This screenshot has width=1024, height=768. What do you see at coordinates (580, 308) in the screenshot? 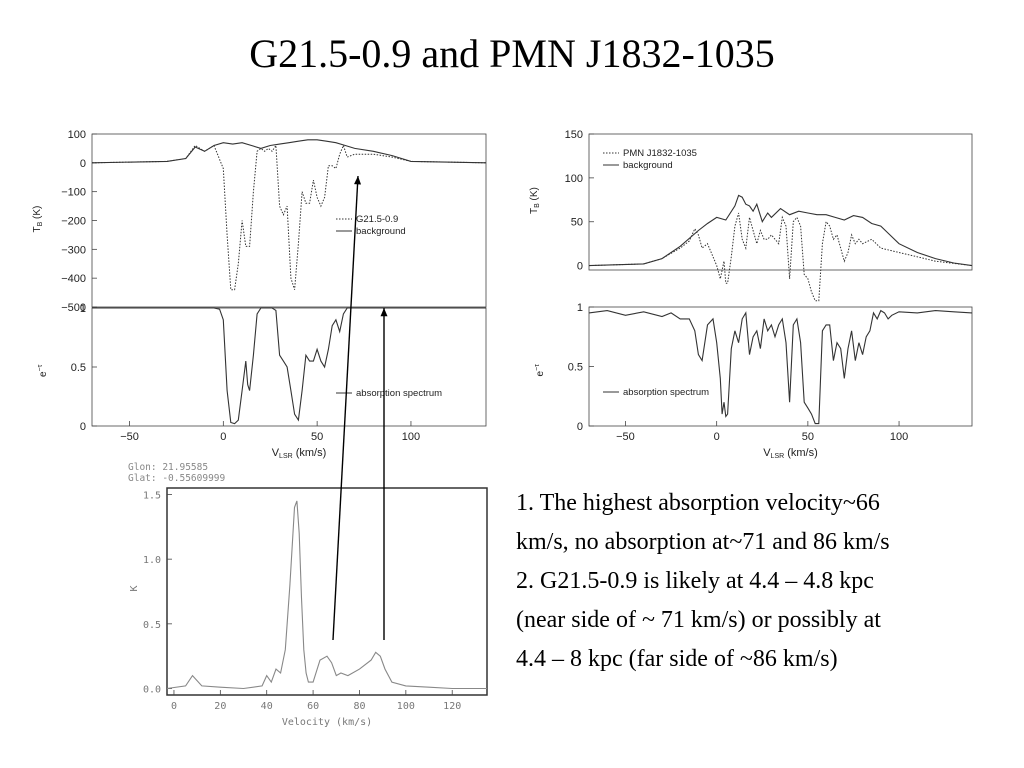
I see `pmn-absorption-ytick-label: 1` at bounding box center [580, 308].